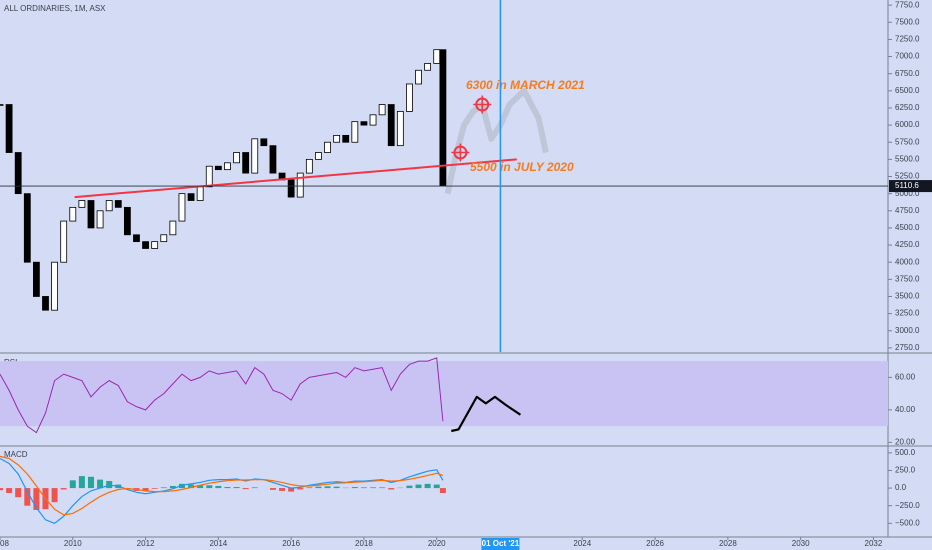 The width and height of the screenshot is (932, 550). I want to click on y-tick-label: 0.0, so click(901, 487).